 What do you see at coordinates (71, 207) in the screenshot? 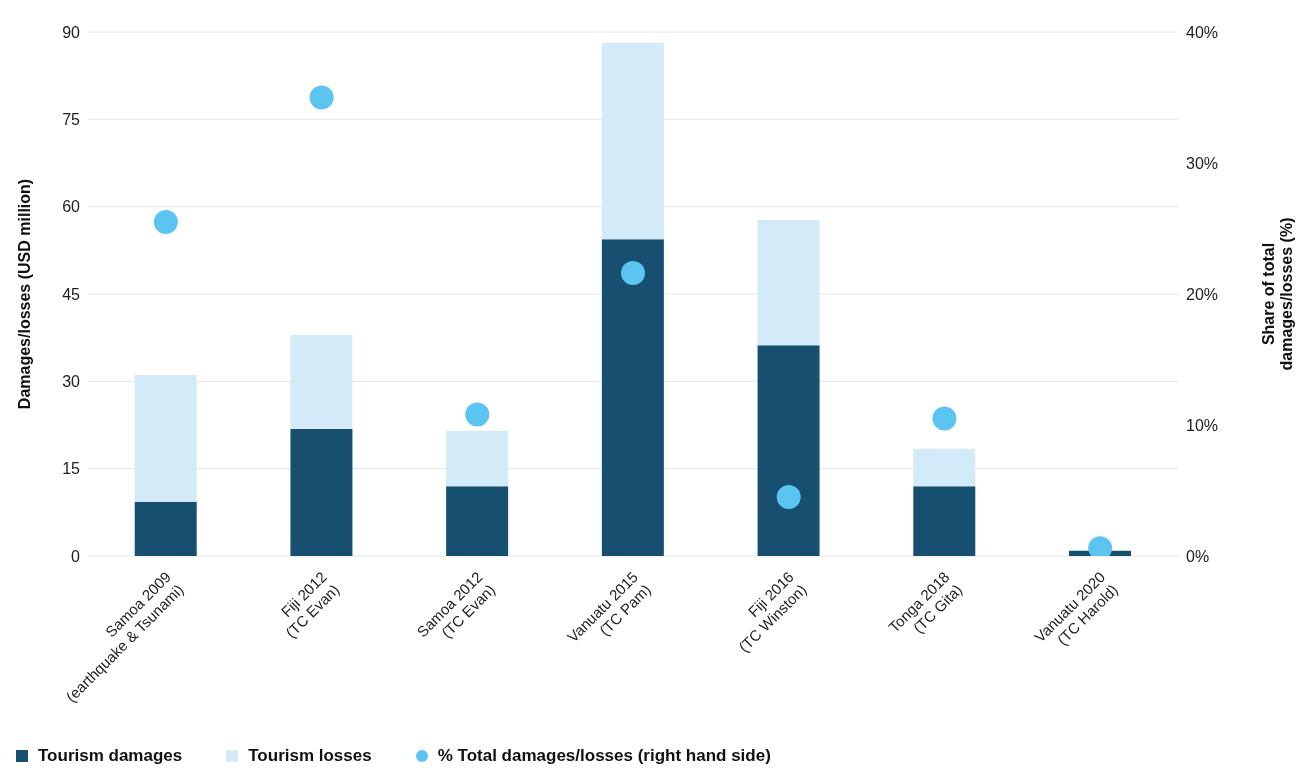
I see `y-tick-label: 60` at bounding box center [71, 207].